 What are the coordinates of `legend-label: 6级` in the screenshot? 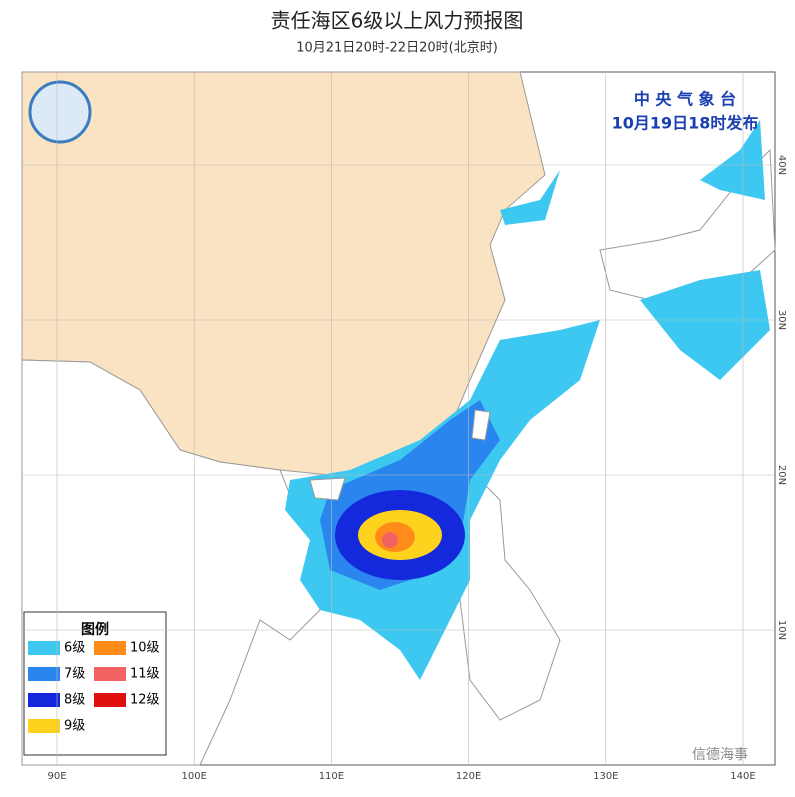 It's located at (74, 648).